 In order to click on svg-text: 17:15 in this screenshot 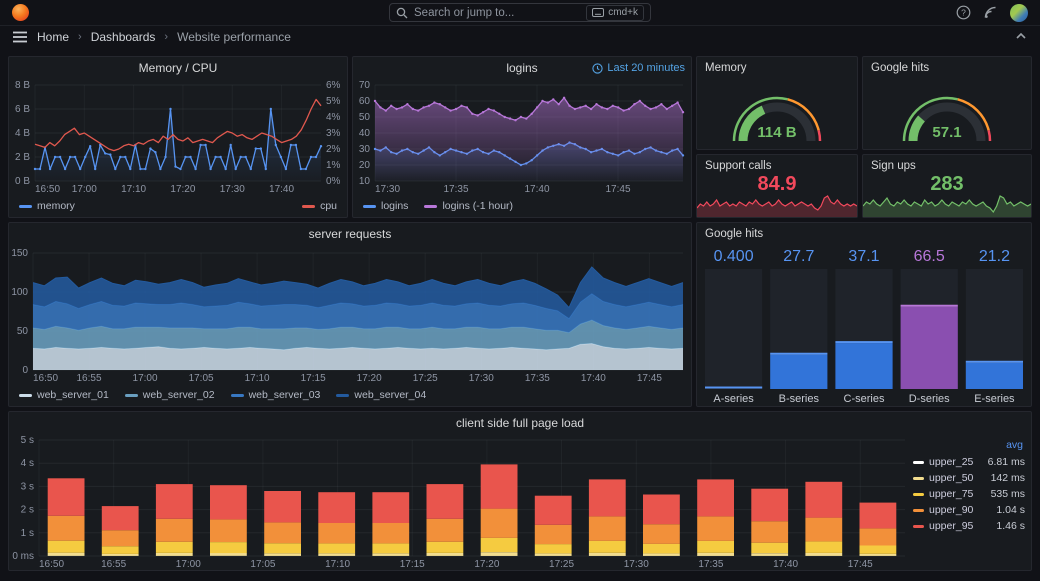, I will do `click(412, 564)`.